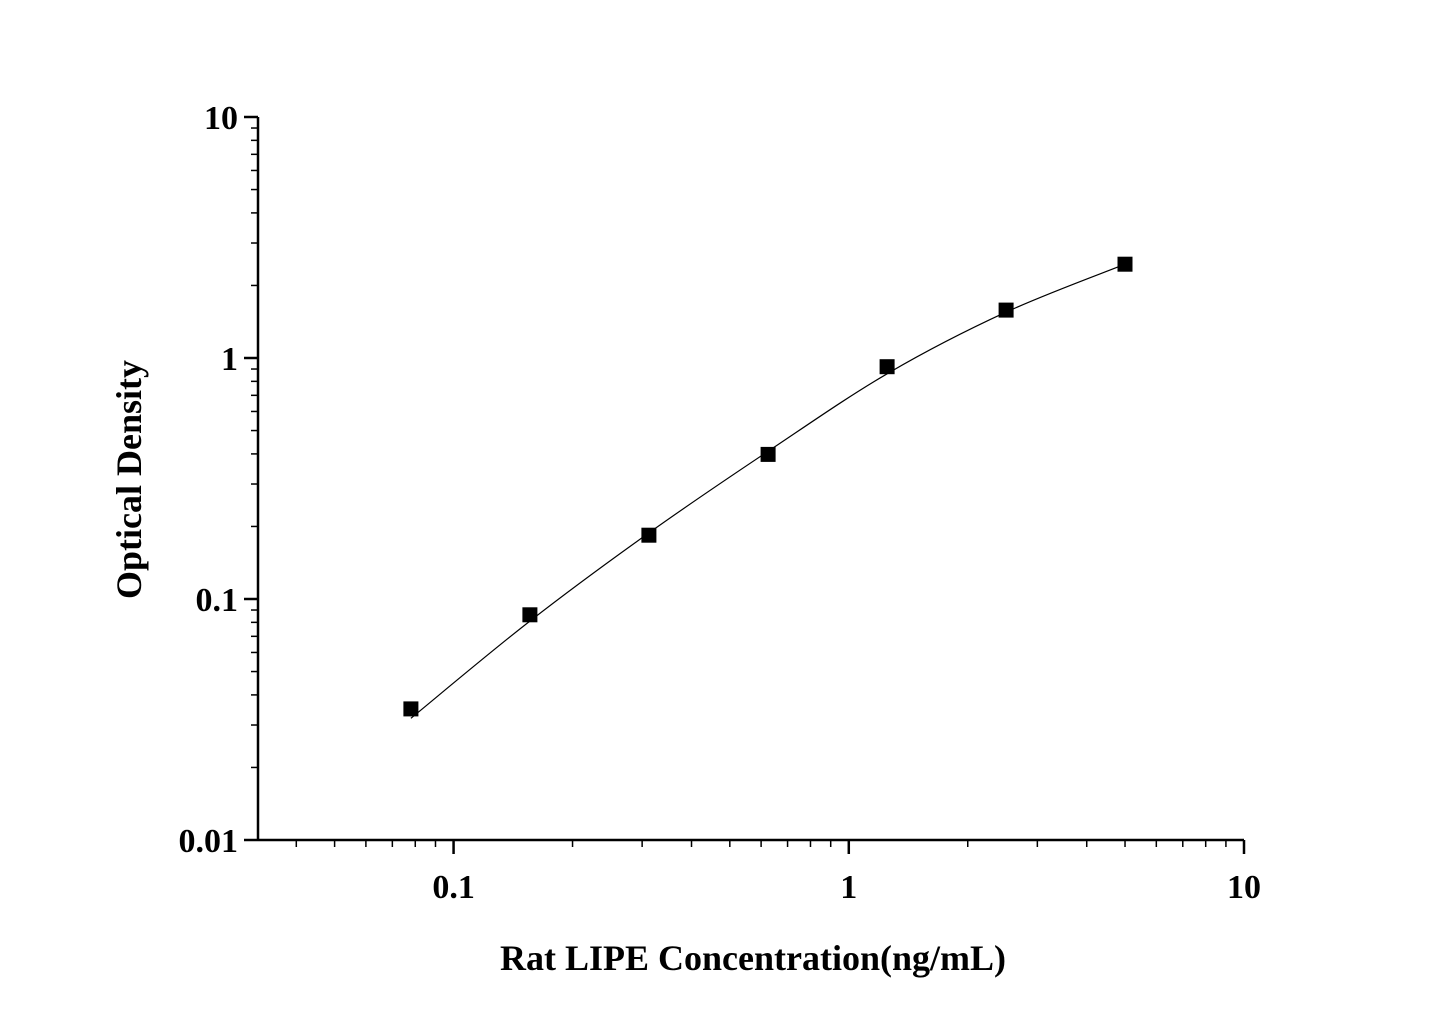 The width and height of the screenshot is (1445, 1009). Describe the element at coordinates (229, 359) in the screenshot. I see `y-tick-label: 1` at that location.